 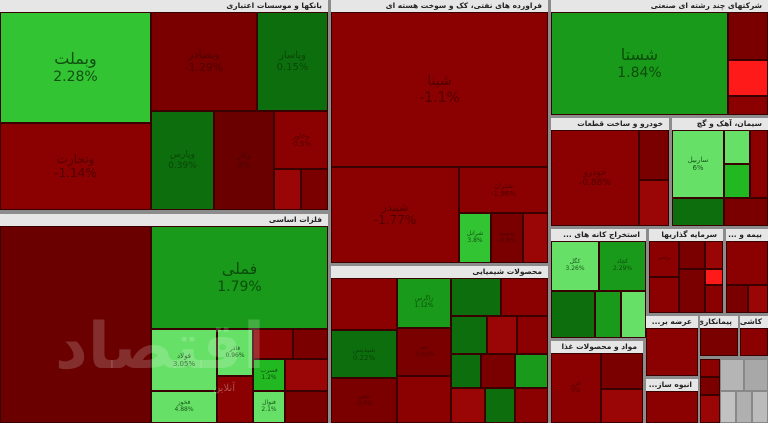 What do you see at coordinates (714, 277) in the screenshot?
I see `tile-inv-b` at bounding box center [714, 277].